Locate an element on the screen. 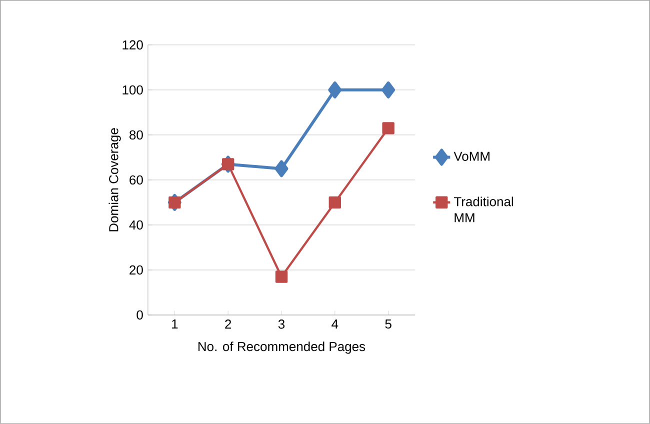 This screenshot has width=650, height=424. y-tick-label: 40 is located at coordinates (136, 225).